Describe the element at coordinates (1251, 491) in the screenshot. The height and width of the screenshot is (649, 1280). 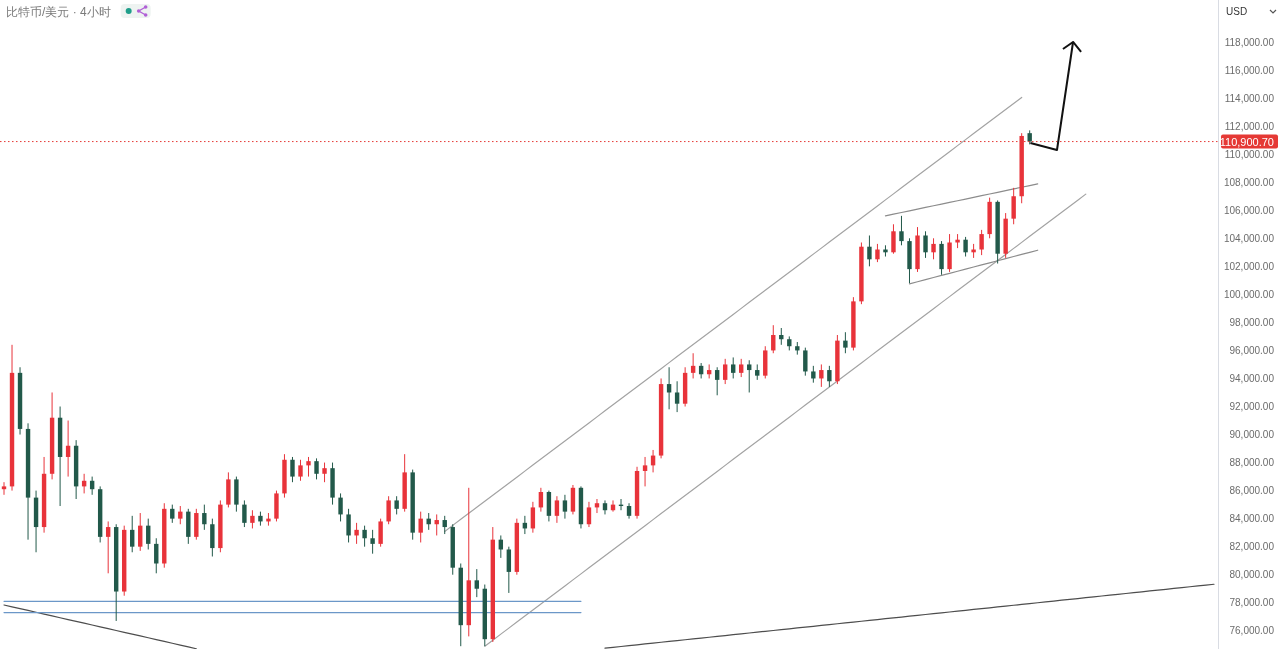
I see `ytick-label: 86,000.00` at that location.